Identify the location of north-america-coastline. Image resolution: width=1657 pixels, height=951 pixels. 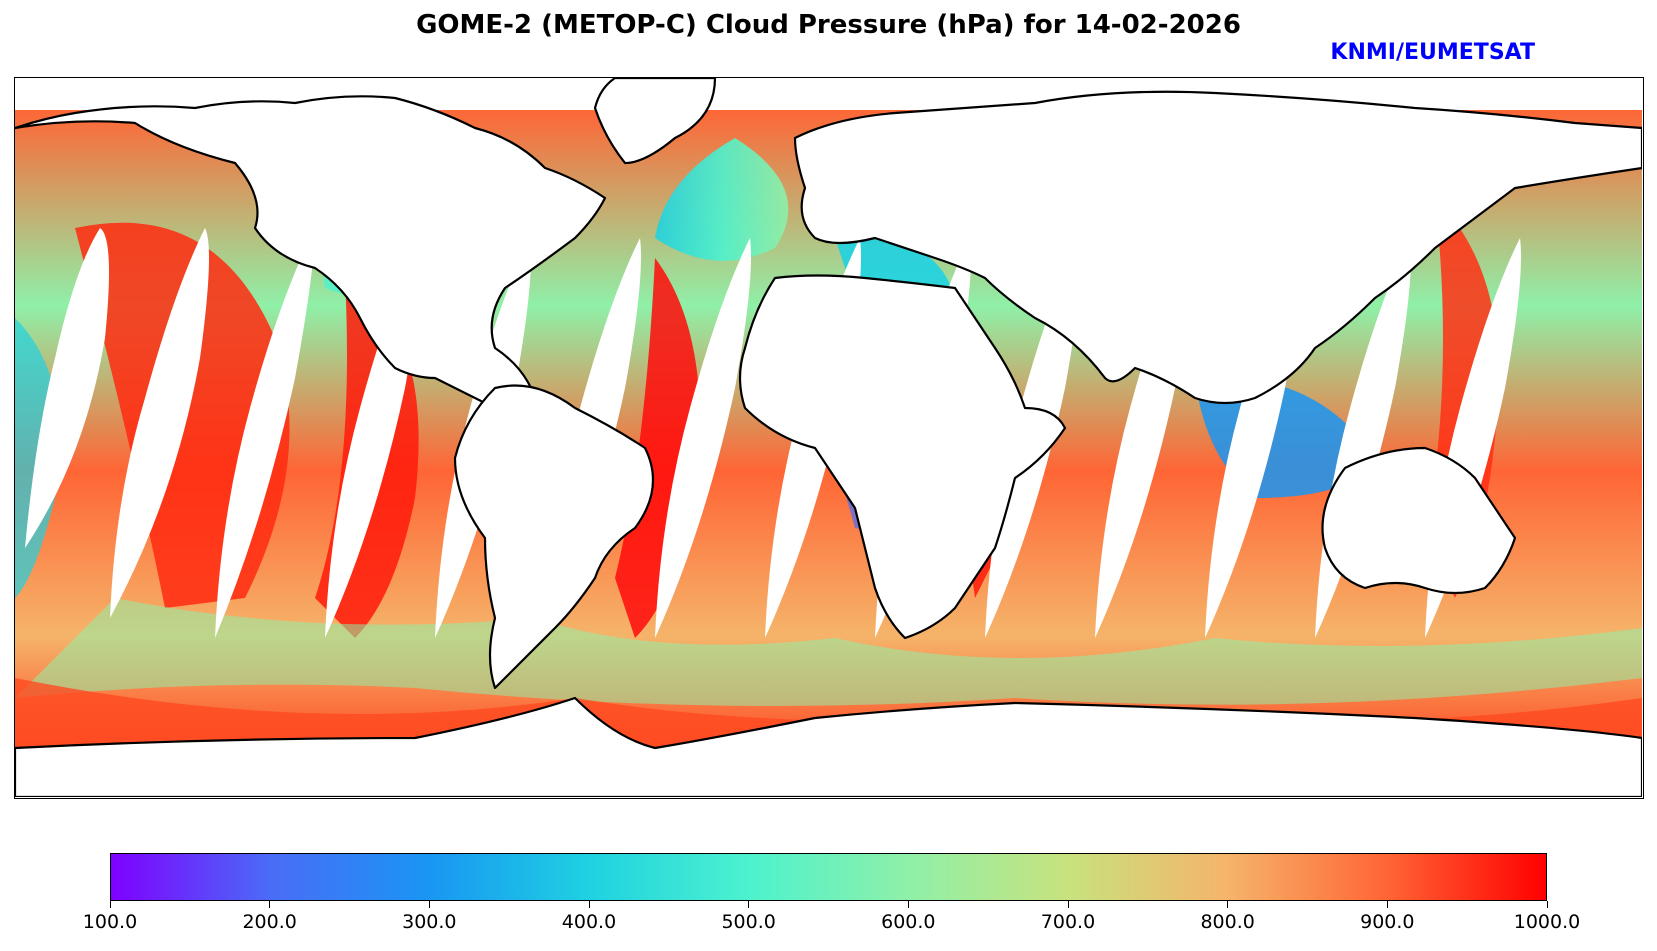
(311, 250).